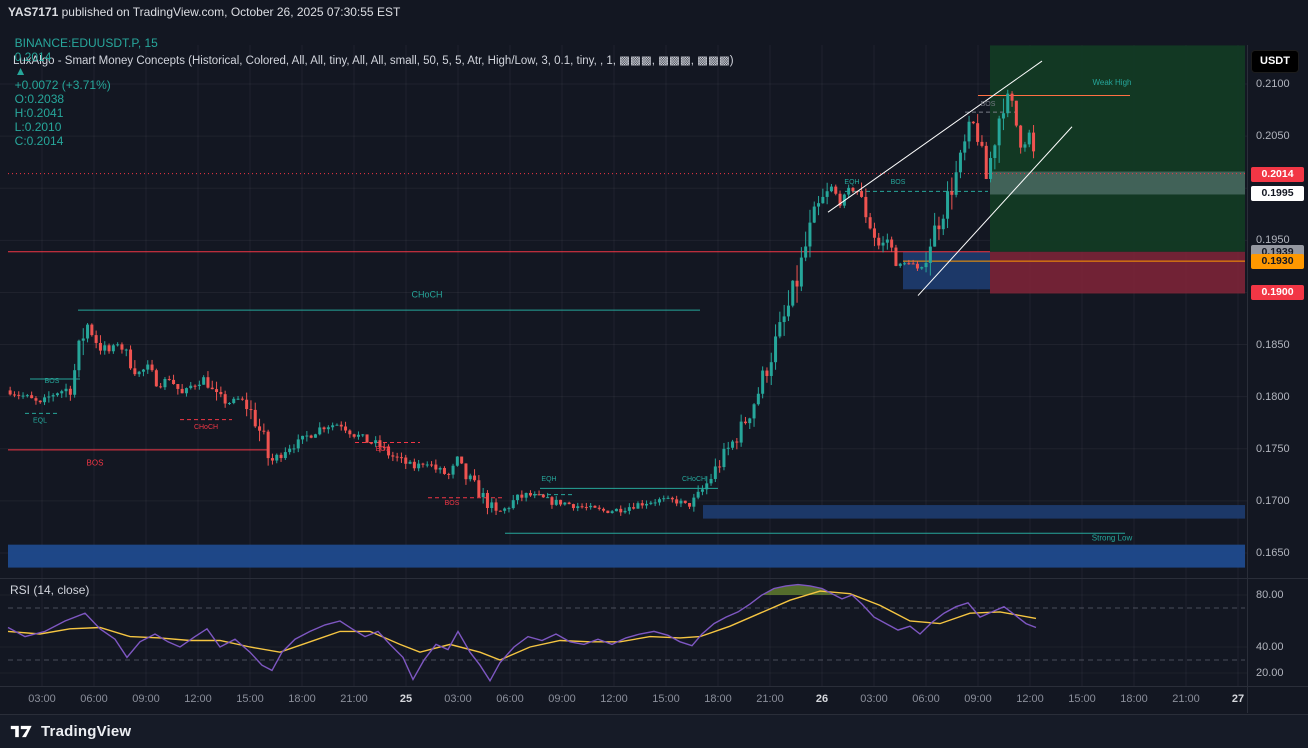  Describe the element at coordinates (654, 578) in the screenshot. I see `pane-divider` at that location.